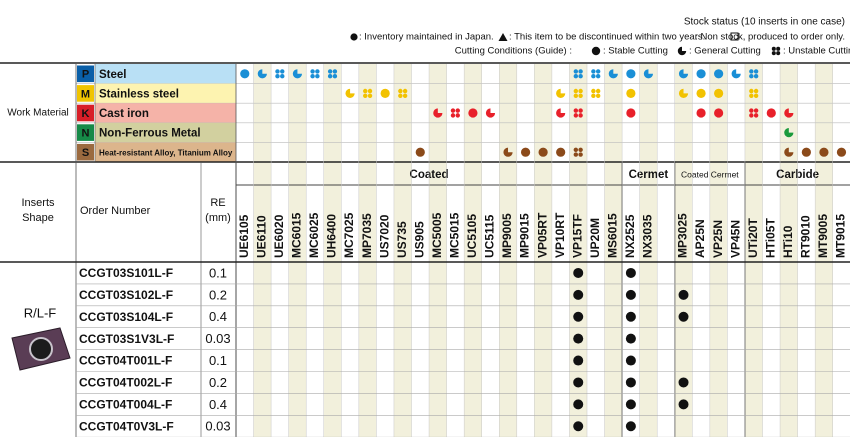  Describe the element at coordinates (841, 236) in the screenshot. I see `grade-name: MT9015` at that location.